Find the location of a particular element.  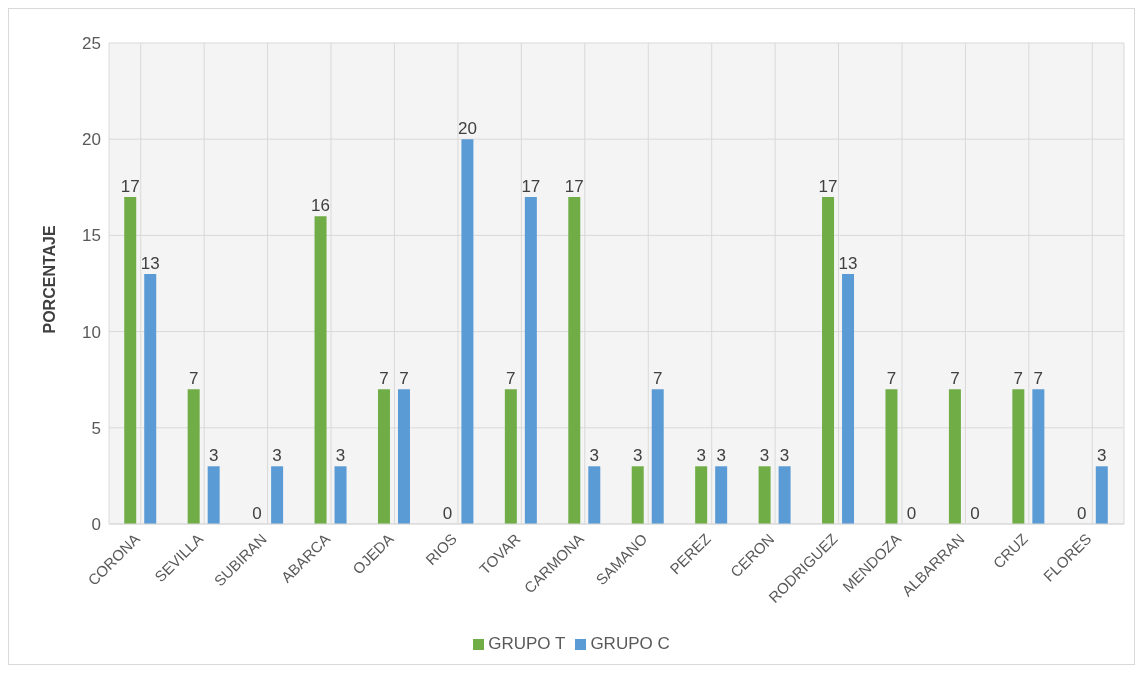

y-tick-label: 25 is located at coordinates (91, 44).